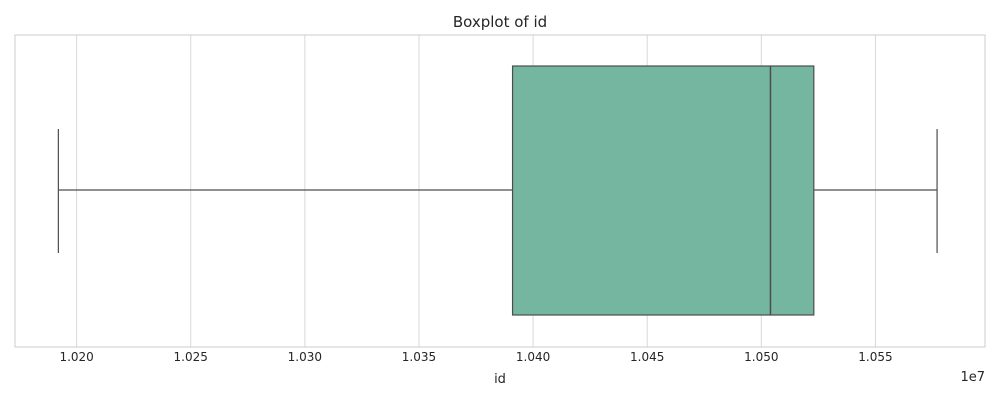 The height and width of the screenshot is (404, 1000). What do you see at coordinates (533, 357) in the screenshot?
I see `x-tick-label: 1.040` at bounding box center [533, 357].